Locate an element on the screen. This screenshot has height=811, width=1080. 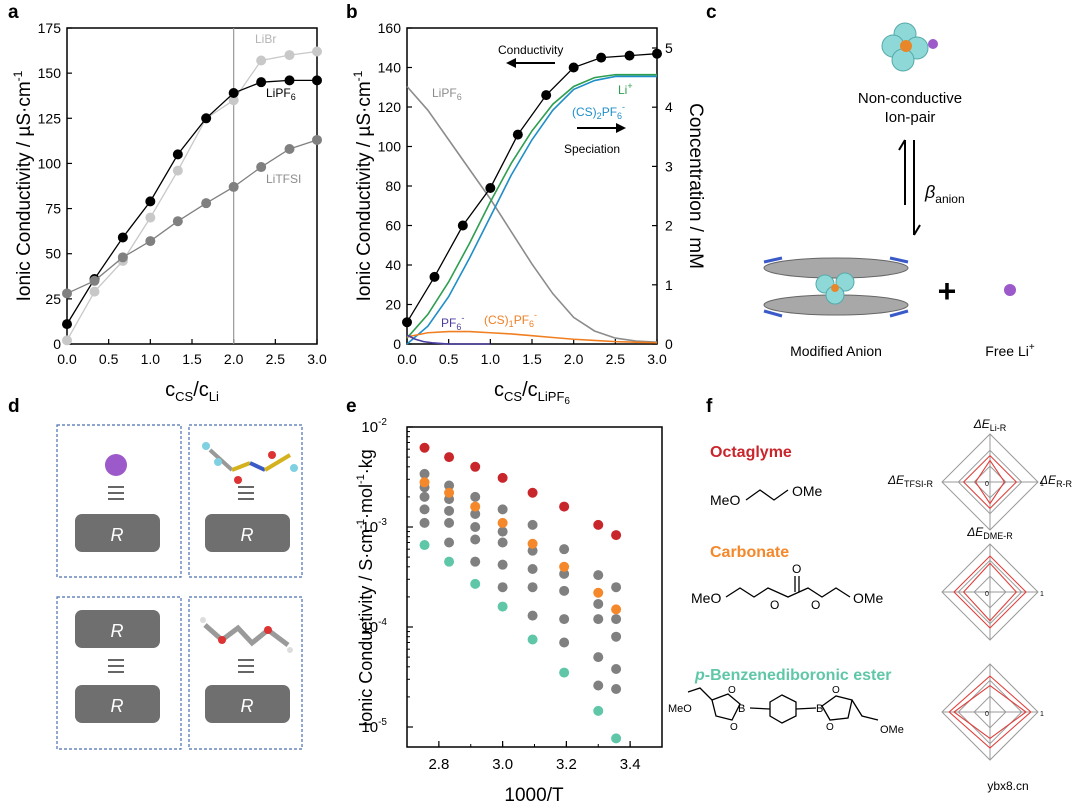
chart-a-ylabel-main: Ionic Conductivity / µS·cm is located at coordinates (24, 191).